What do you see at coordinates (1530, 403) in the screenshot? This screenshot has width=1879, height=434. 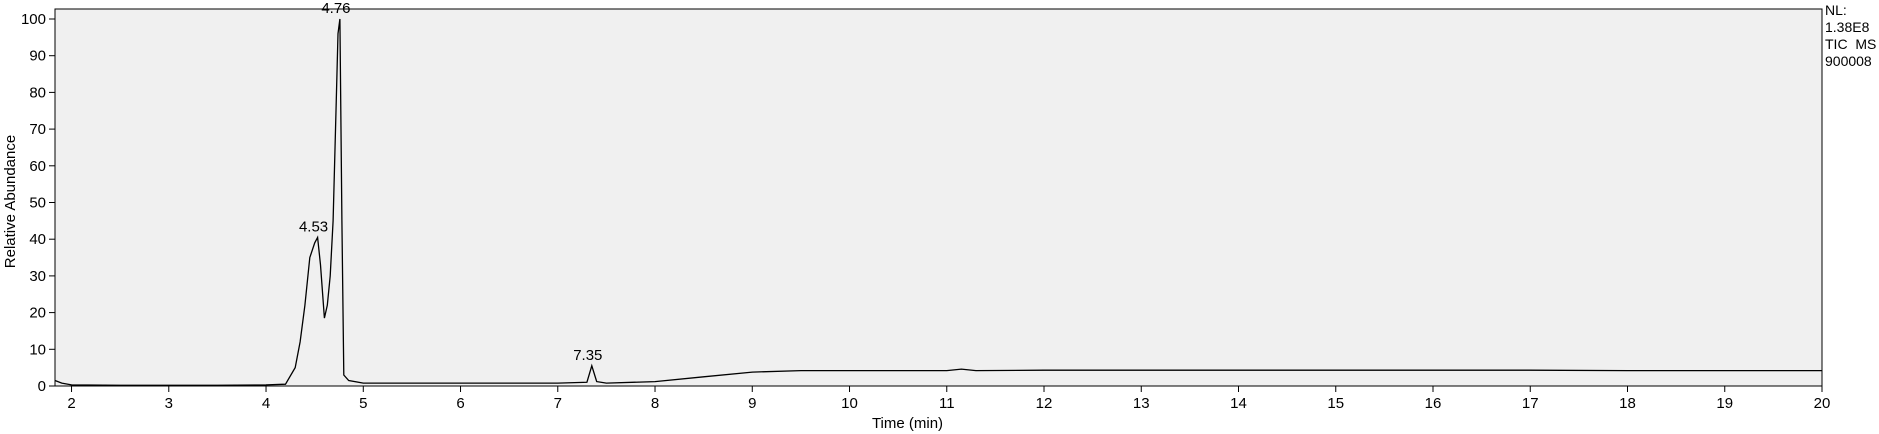 I see `x-tick-label: 17` at bounding box center [1530, 403].